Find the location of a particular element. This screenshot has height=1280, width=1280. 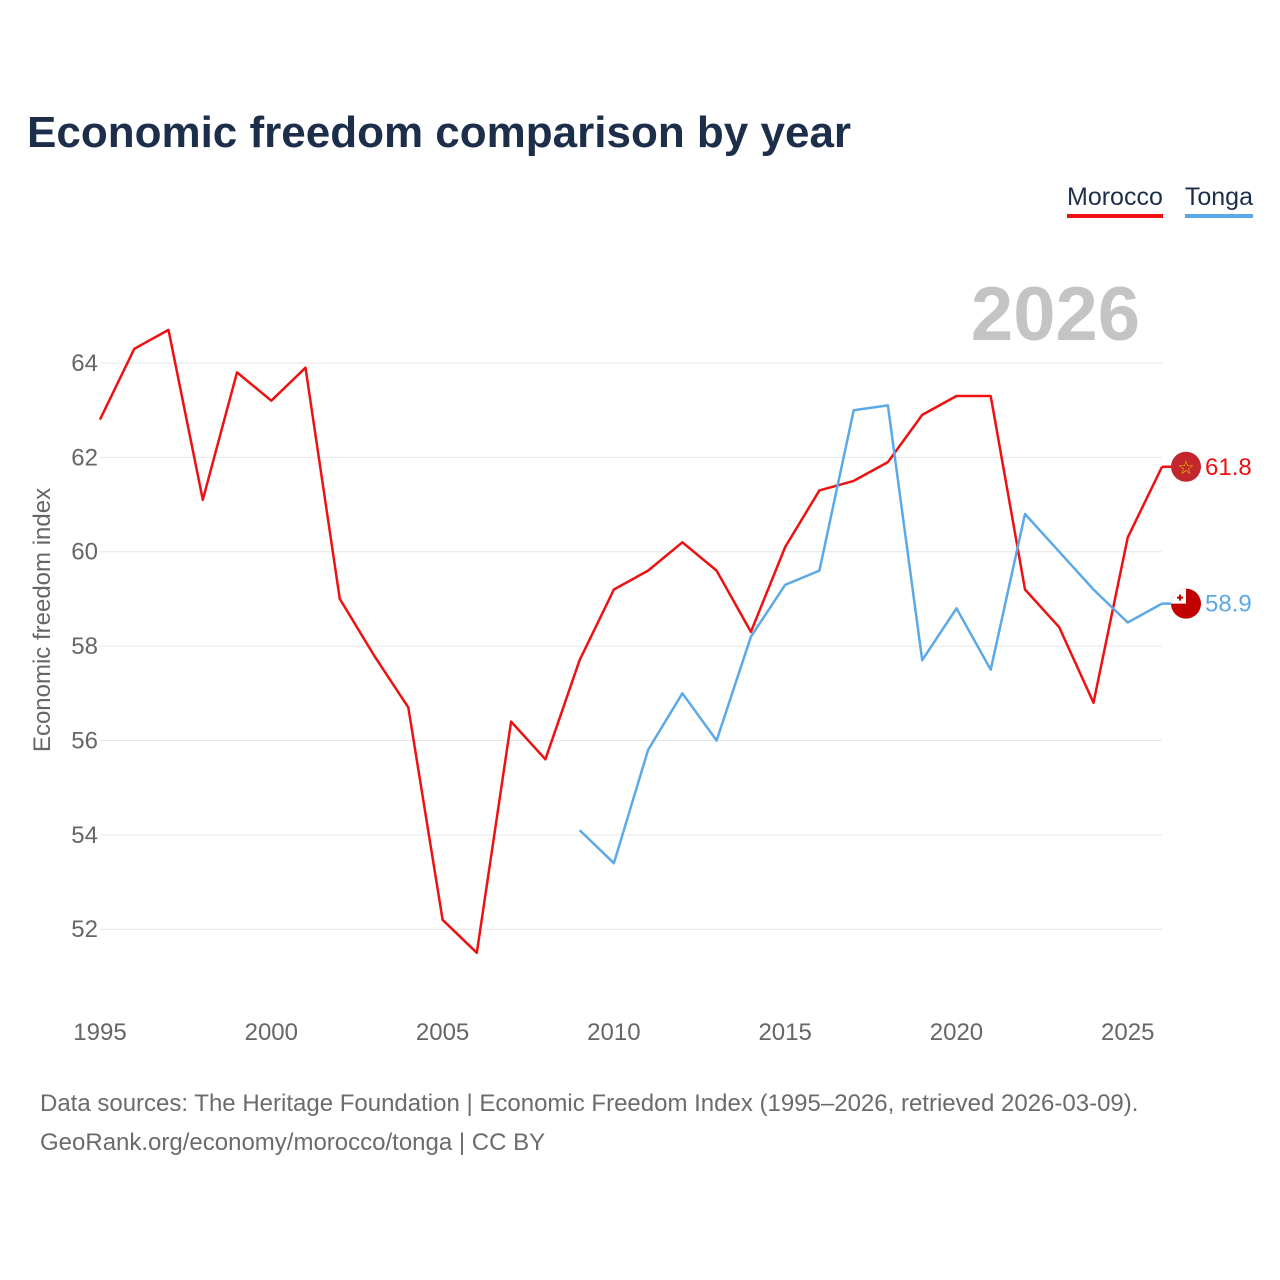

legend-item-morocco: Morocco is located at coordinates (1115, 200).